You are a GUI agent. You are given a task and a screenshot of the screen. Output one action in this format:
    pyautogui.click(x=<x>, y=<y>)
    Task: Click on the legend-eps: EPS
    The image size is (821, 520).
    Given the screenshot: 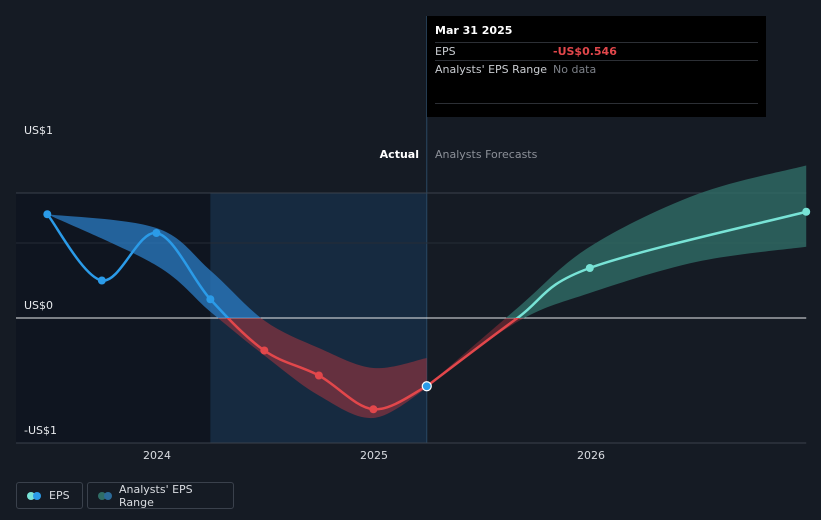 What is the action you would take?
    pyautogui.click(x=49, y=495)
    